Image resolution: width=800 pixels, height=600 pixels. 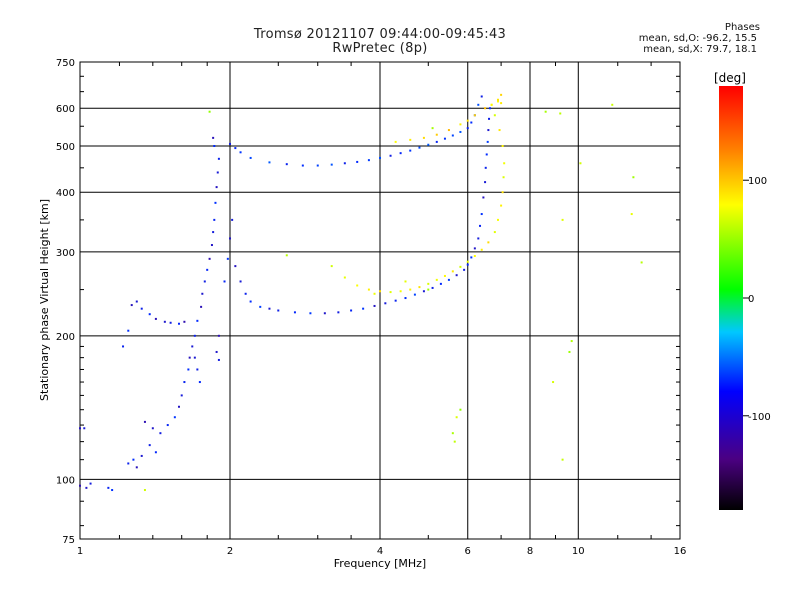 I want to click on phase-stats-x: mean, sd,X: 79.7, 18.1, so click(x=700, y=49).